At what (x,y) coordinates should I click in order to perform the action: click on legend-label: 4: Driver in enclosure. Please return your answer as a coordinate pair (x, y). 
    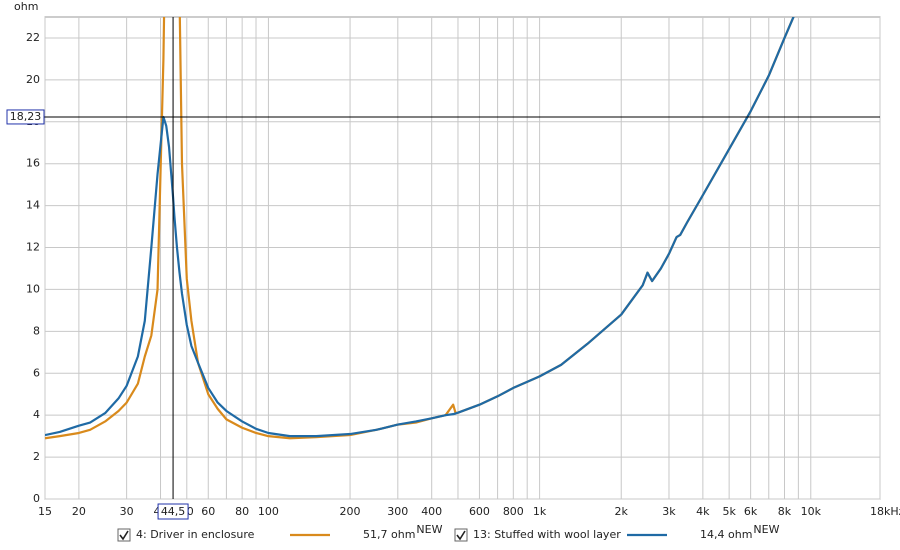
    Looking at the image, I should click on (195, 534).